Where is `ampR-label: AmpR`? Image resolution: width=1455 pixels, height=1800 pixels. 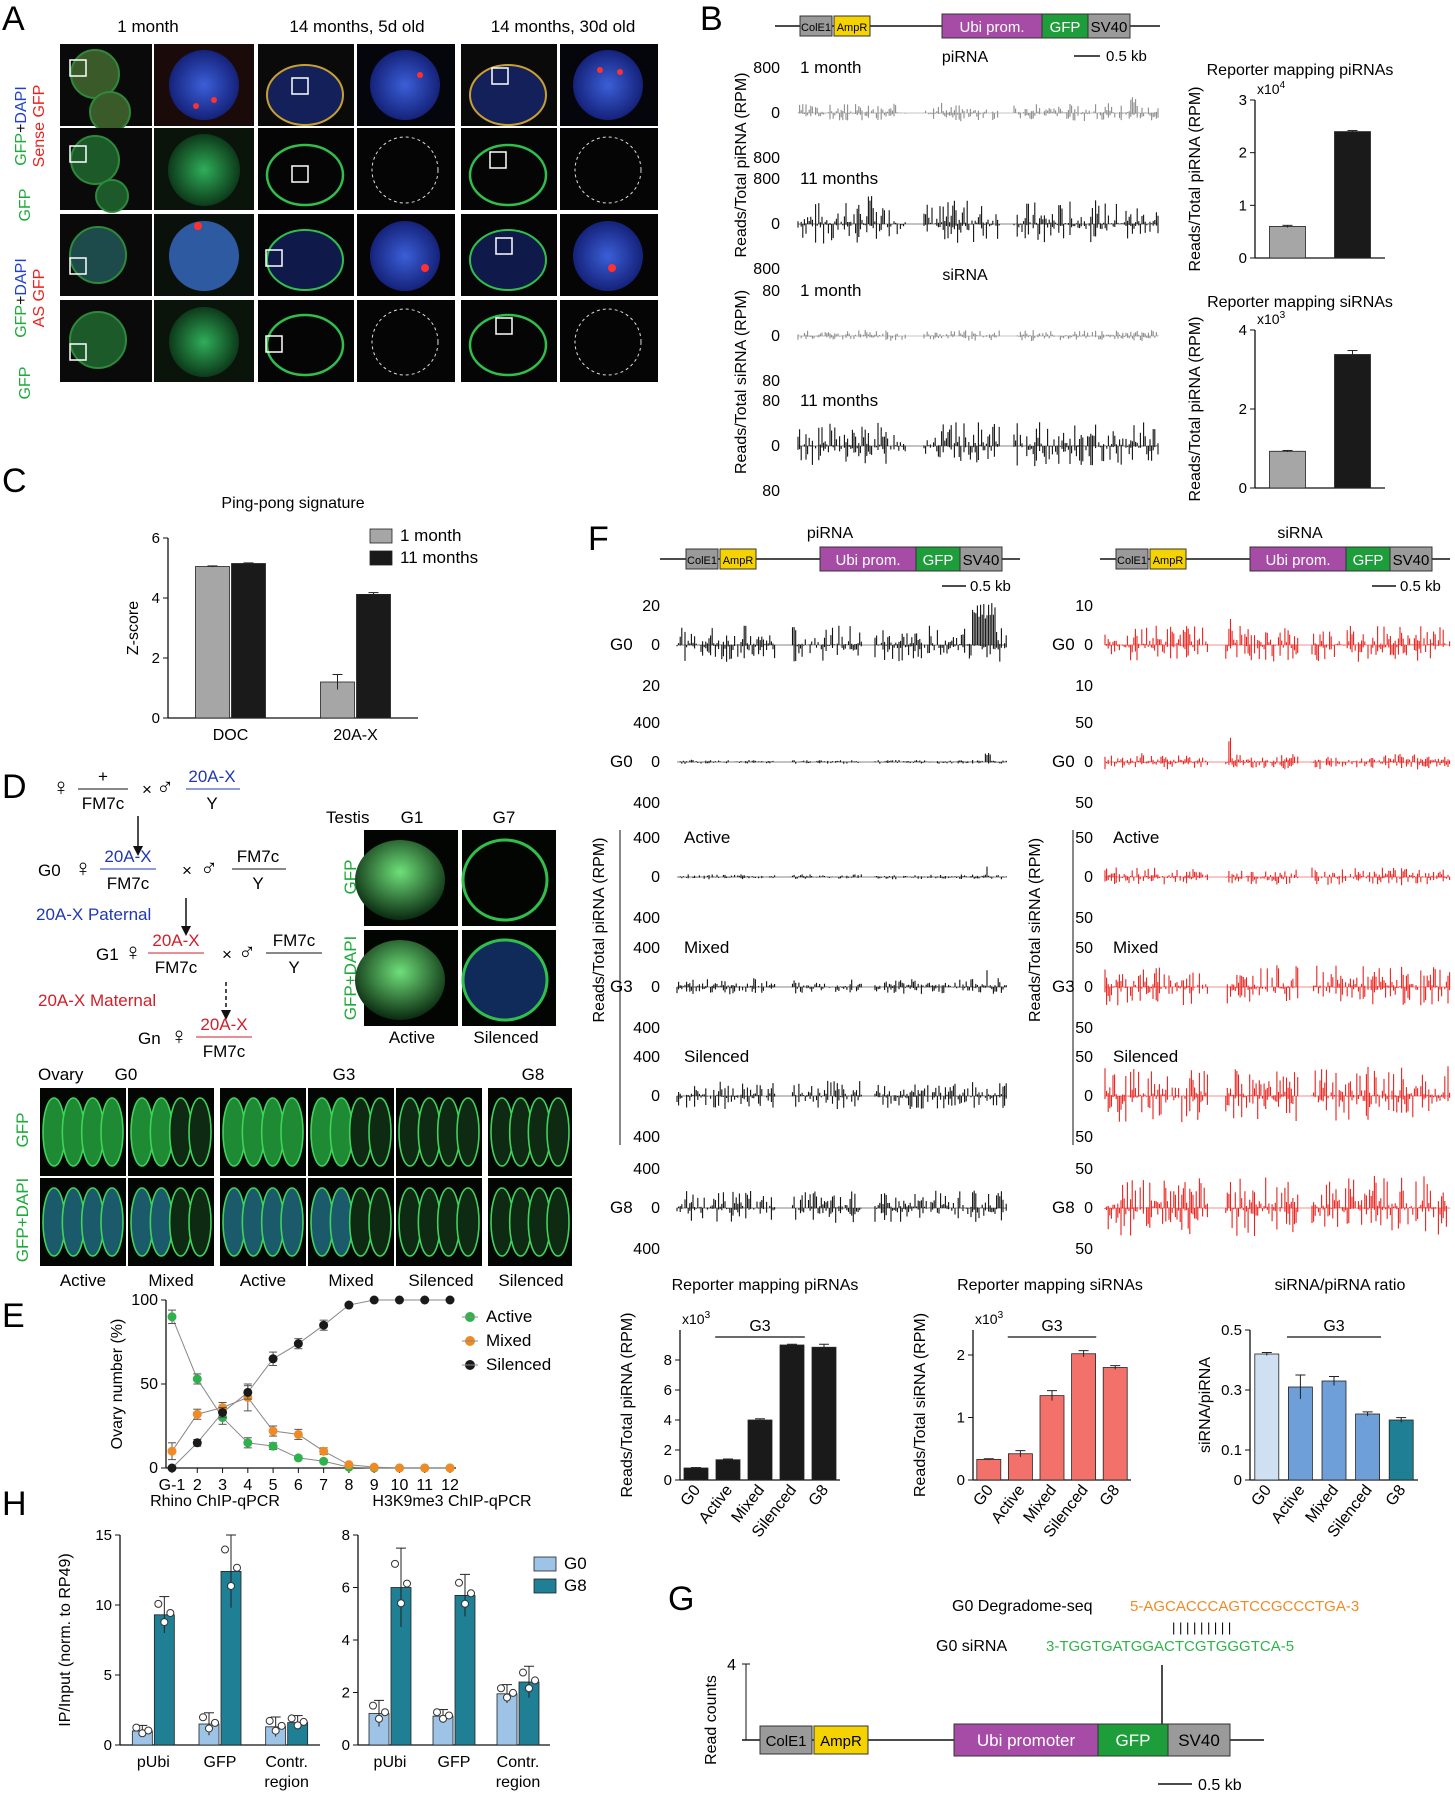
ampR-label: AmpR is located at coordinates (1168, 561).